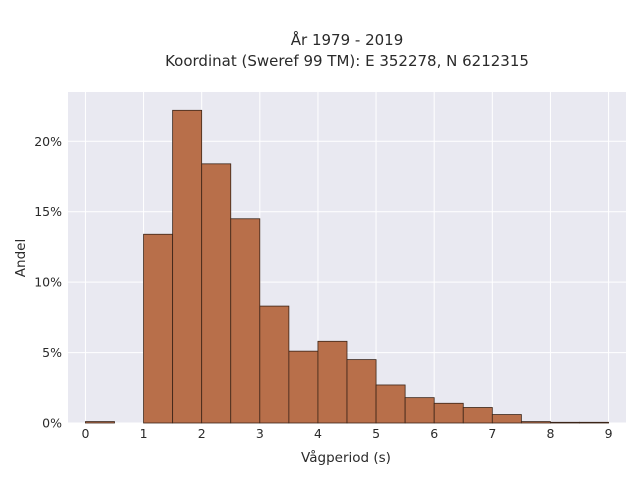 The height and width of the screenshot is (480, 640). Describe the element at coordinates (550, 433) in the screenshot. I see `x-tick-label: 8` at that location.